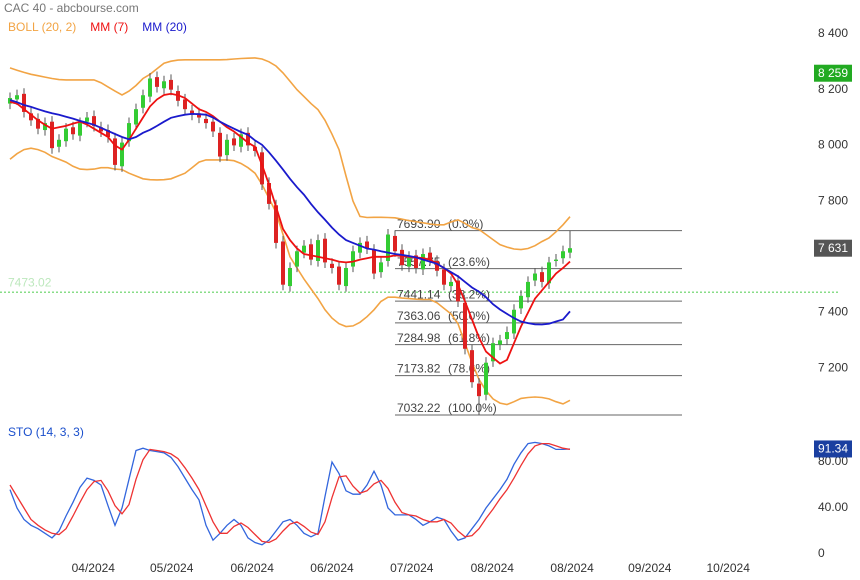  I want to click on y-tick-label: 7 200, so click(833, 367).